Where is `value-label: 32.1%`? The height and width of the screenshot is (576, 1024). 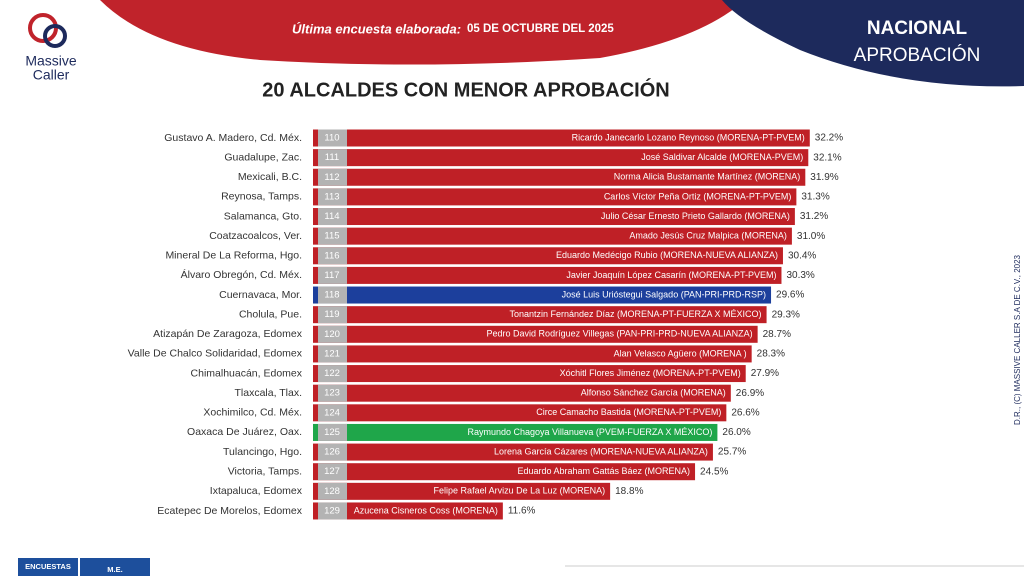 value-label: 32.1% is located at coordinates (827, 157).